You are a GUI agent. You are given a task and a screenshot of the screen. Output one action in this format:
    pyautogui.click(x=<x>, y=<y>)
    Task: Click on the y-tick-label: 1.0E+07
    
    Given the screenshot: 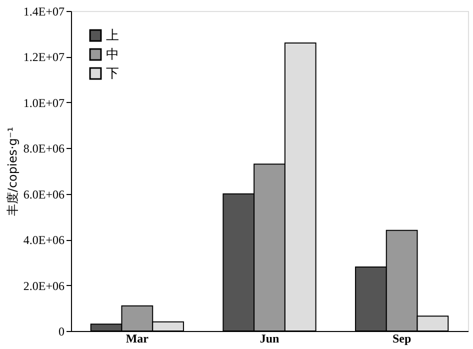 What is the action you would take?
    pyautogui.click(x=43, y=103)
    